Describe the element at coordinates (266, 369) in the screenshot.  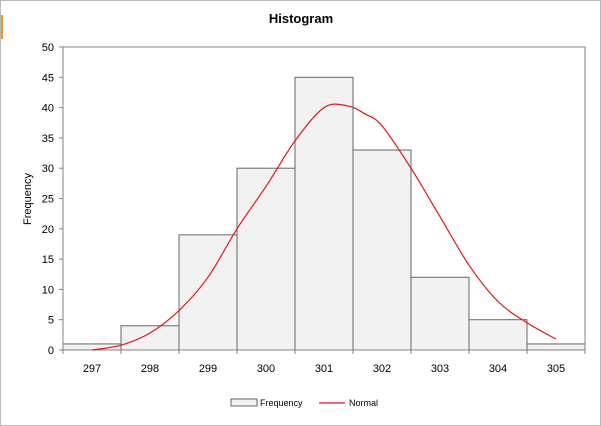
I see `x-tick-label-300: 300` at that location.